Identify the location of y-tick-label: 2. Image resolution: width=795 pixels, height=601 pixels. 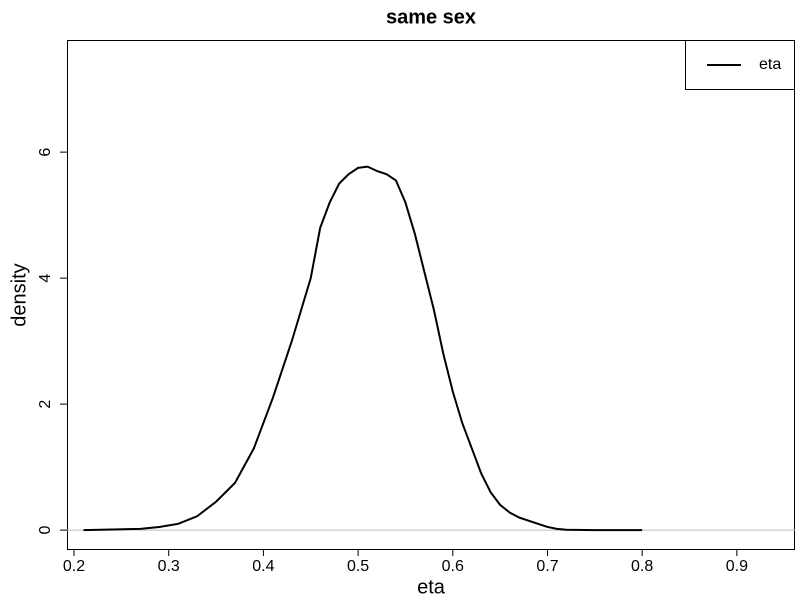
(45, 404).